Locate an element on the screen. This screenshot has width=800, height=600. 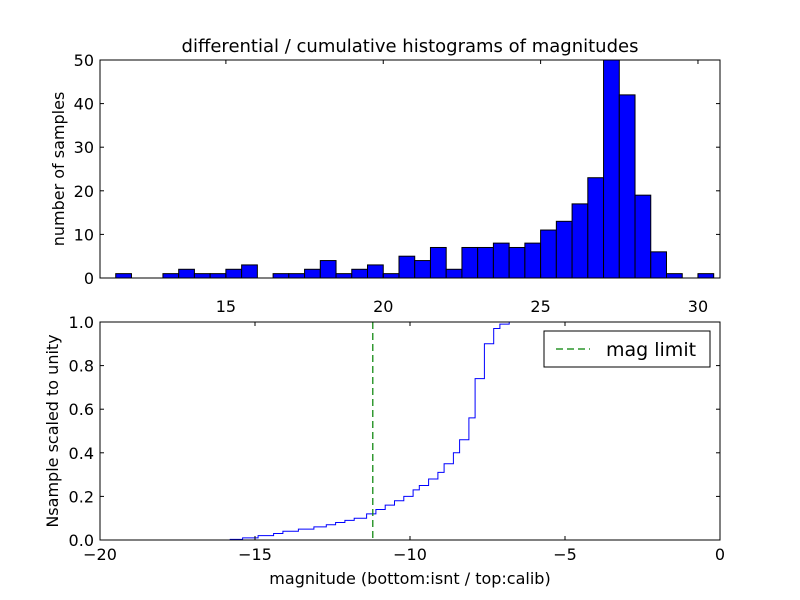
cumulative-y-axis-label: Nsample scaled to unity is located at coordinates (52, 430).